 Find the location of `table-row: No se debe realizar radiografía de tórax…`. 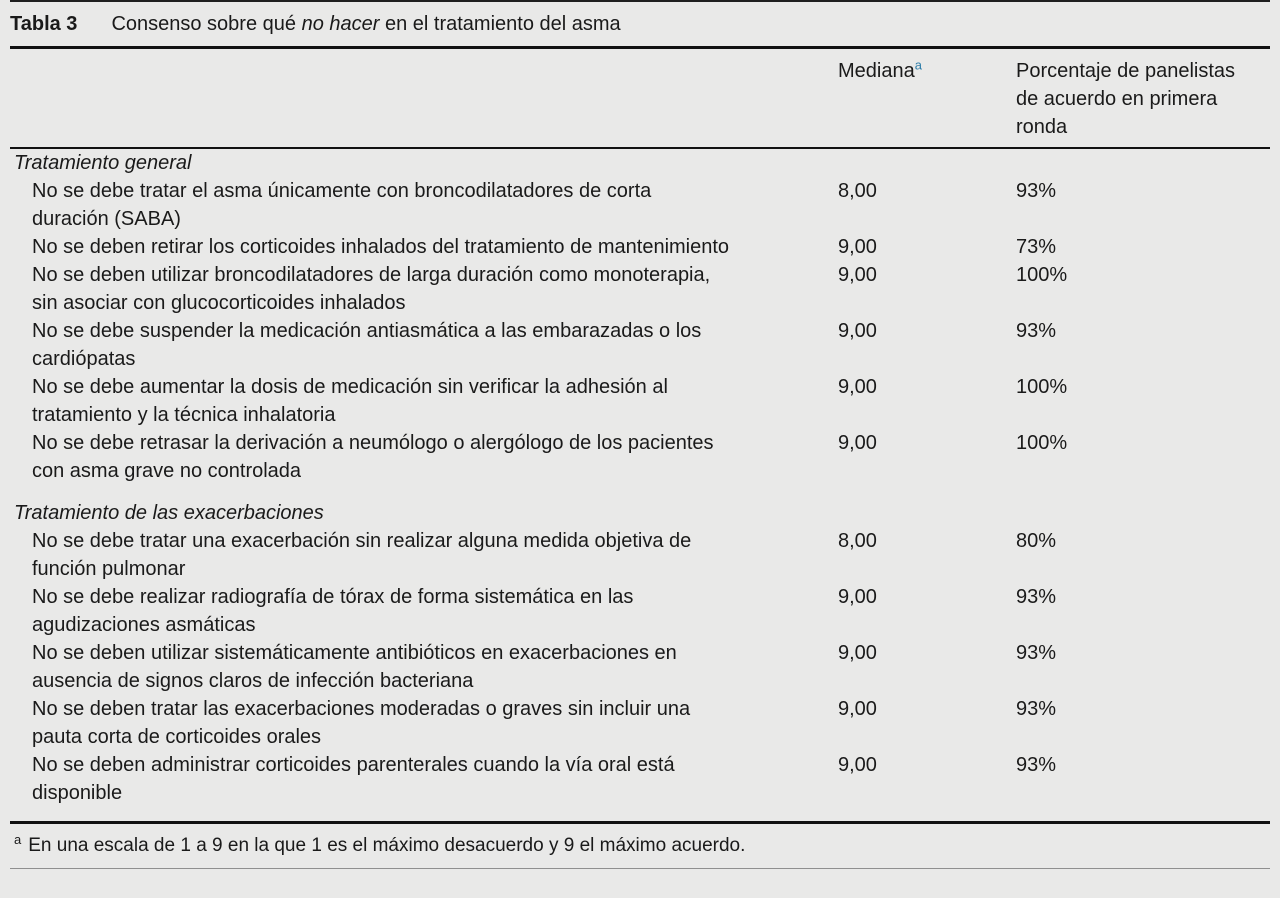

table-row: No se debe realizar radiografía de tórax… is located at coordinates (640, 611).